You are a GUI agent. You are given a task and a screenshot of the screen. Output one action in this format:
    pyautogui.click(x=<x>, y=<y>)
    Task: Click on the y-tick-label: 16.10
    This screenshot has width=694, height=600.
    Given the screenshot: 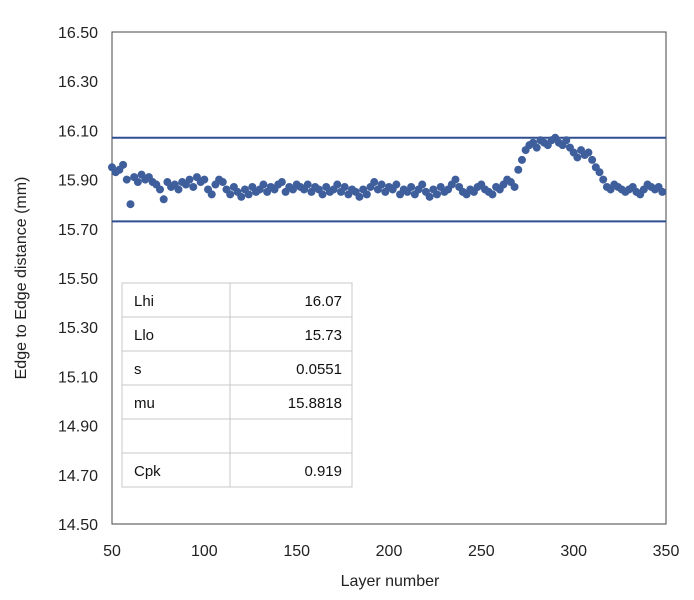 What is the action you would take?
    pyautogui.click(x=78, y=131)
    